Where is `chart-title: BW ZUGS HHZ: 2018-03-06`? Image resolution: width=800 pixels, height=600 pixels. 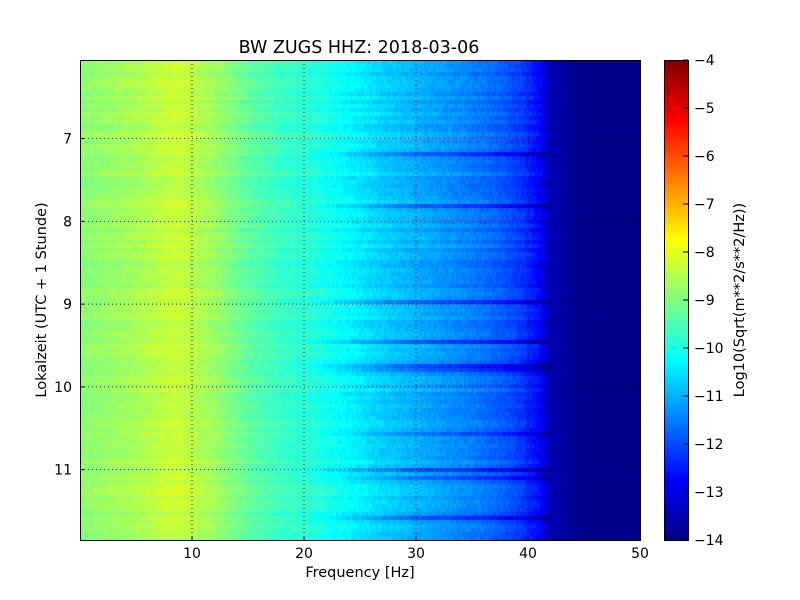
chart-title: BW ZUGS HHZ: 2018-03-06 is located at coordinates (359, 48).